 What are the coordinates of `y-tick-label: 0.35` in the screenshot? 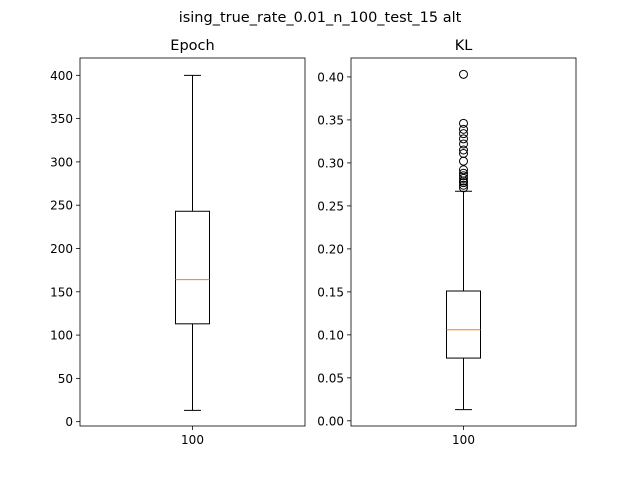 It's located at (330, 120).